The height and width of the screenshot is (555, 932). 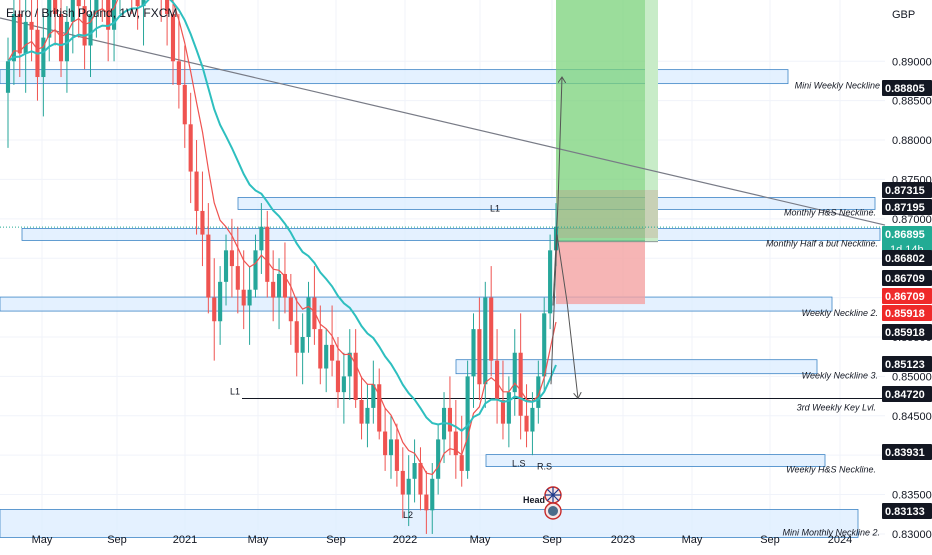 I want to click on projection-up-arrow, so click(x=557, y=191).